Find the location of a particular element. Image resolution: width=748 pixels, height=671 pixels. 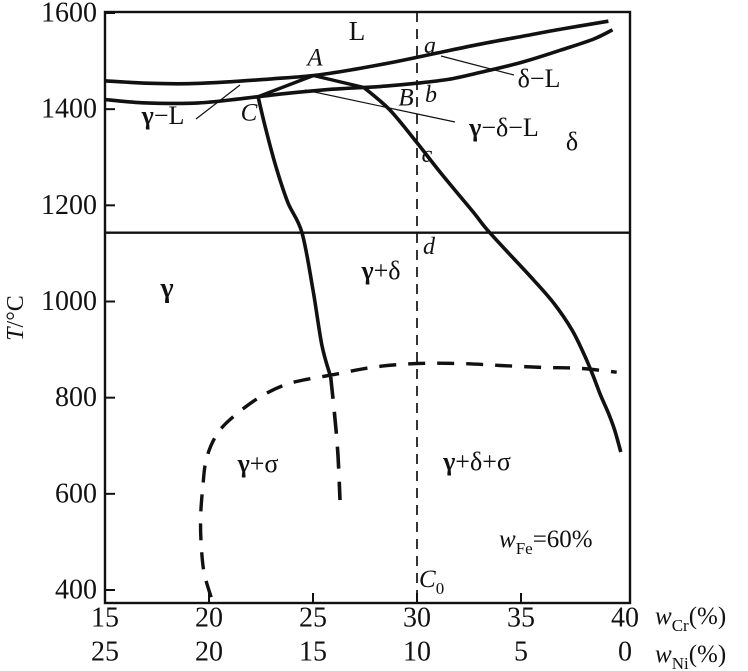

x-tick-label-cr-15: 15 is located at coordinates (105, 618).